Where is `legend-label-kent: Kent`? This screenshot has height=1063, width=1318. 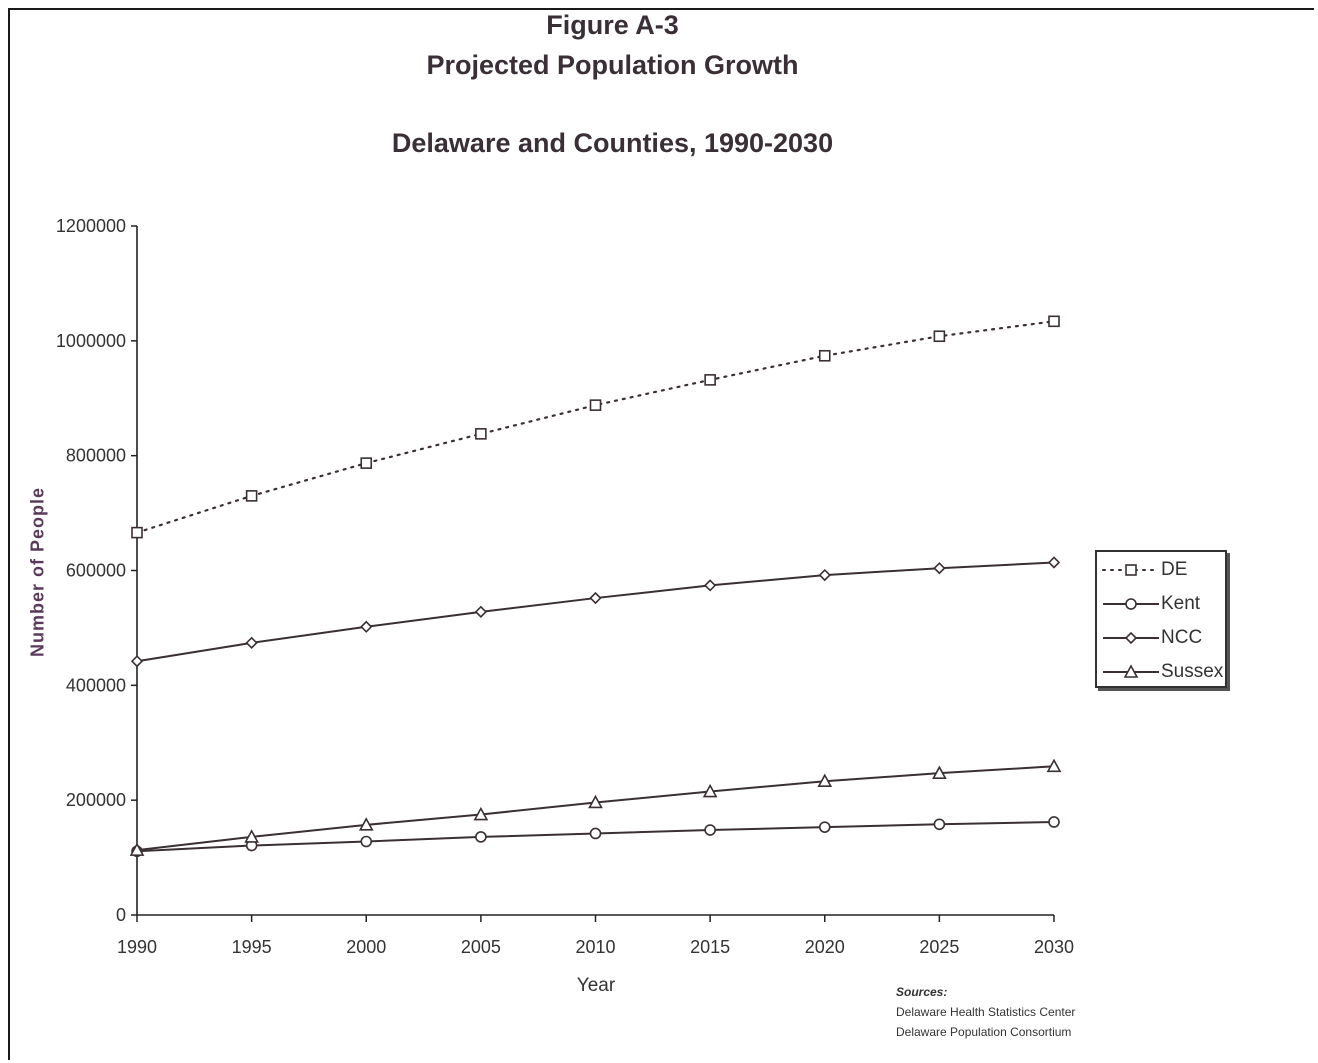
legend-label-kent: Kent is located at coordinates (1181, 603).